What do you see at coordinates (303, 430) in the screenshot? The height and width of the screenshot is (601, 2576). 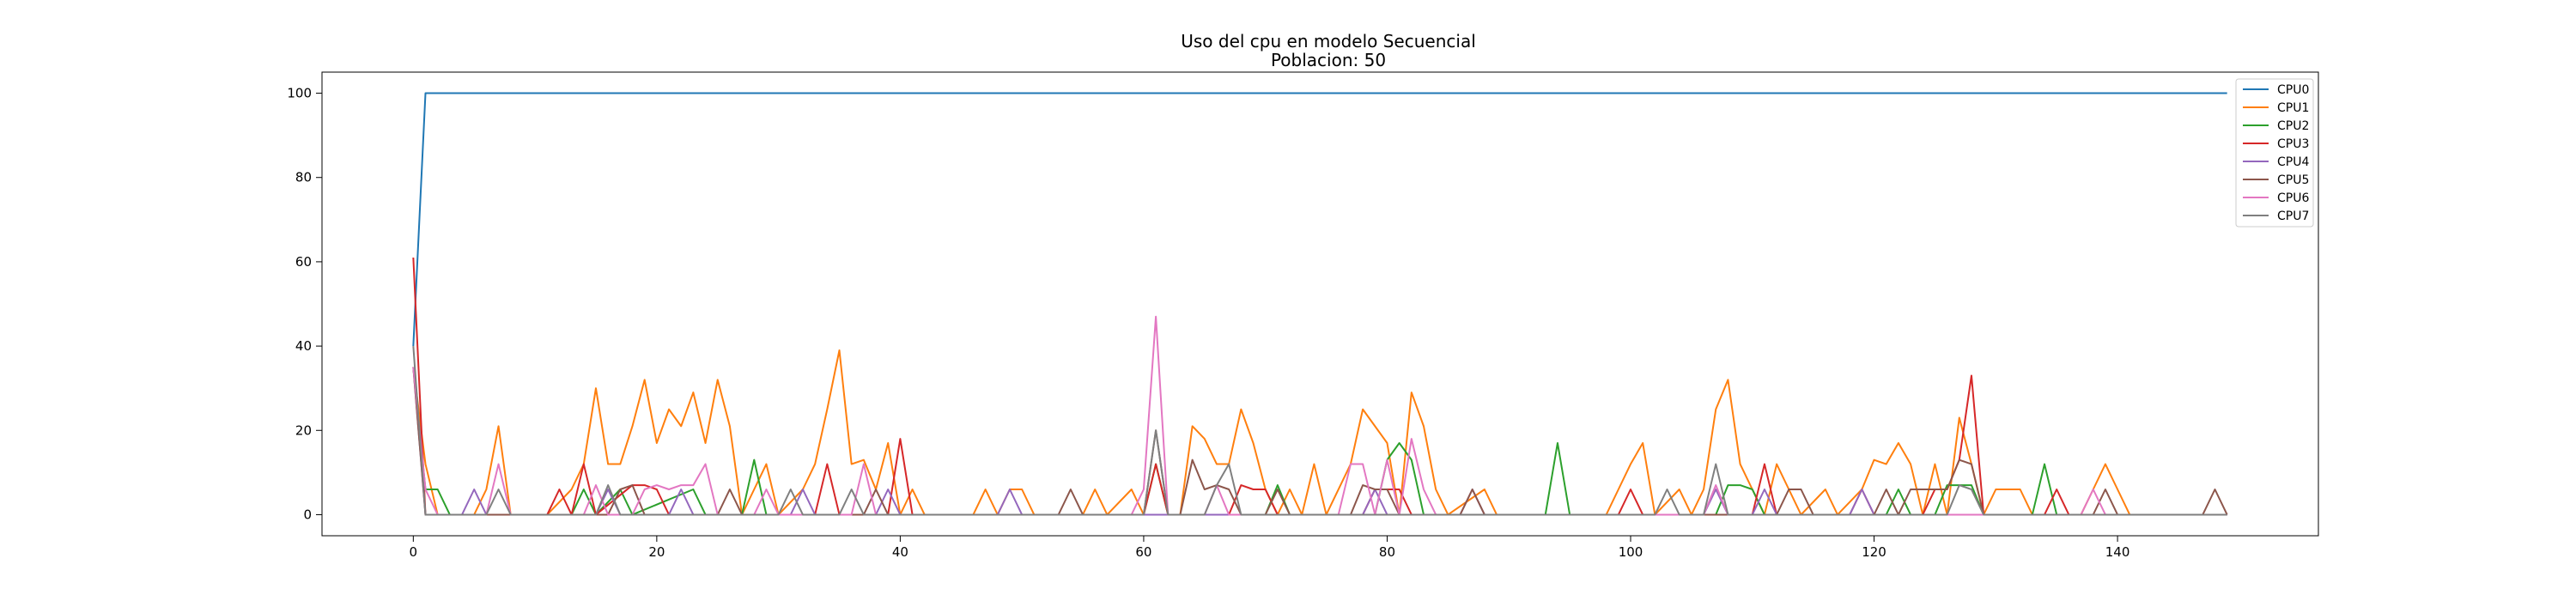 I see `y-tick-label: 20` at bounding box center [303, 430].